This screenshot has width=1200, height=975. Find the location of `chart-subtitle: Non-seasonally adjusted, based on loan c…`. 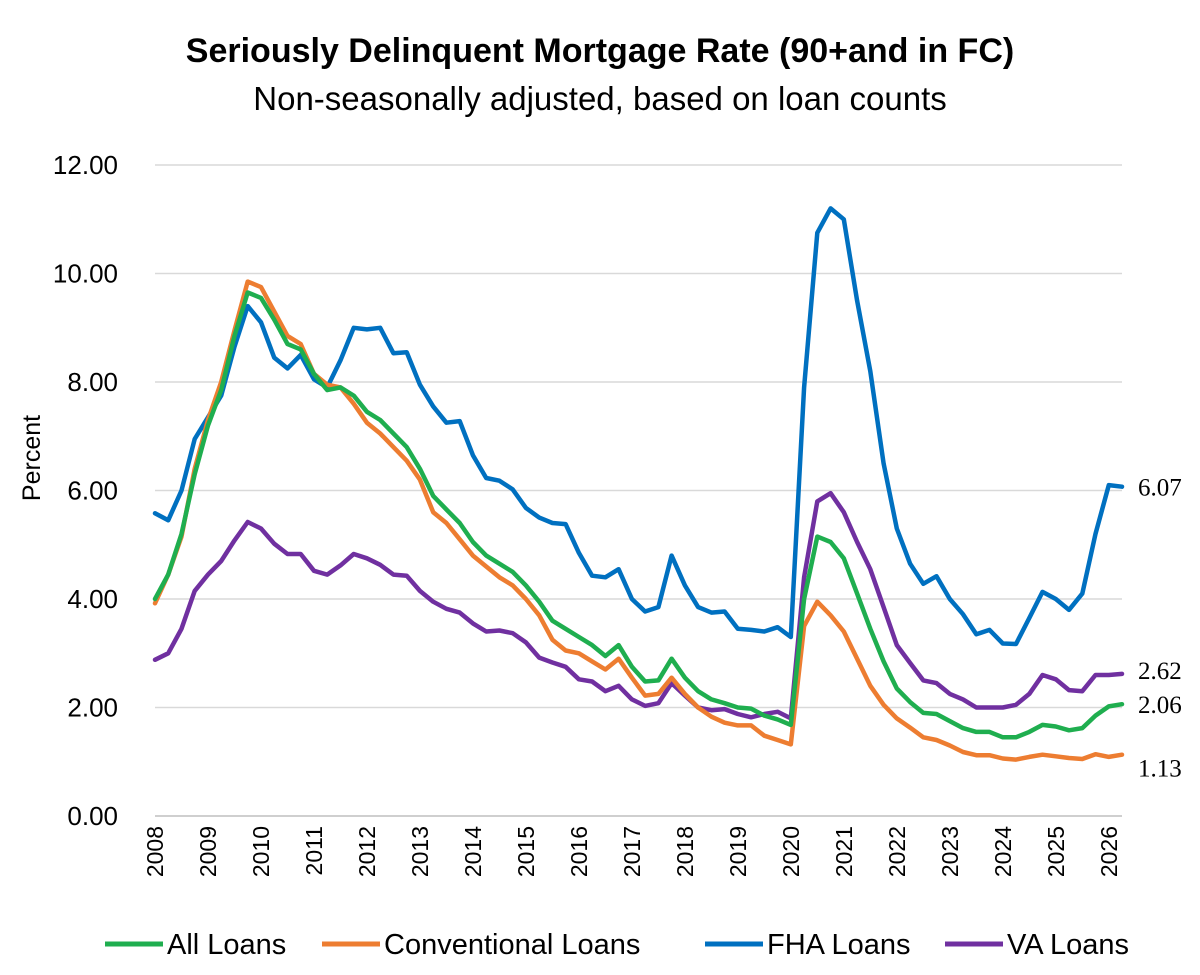

chart-subtitle: Non-seasonally adjusted, based on loan c… is located at coordinates (599, 98).